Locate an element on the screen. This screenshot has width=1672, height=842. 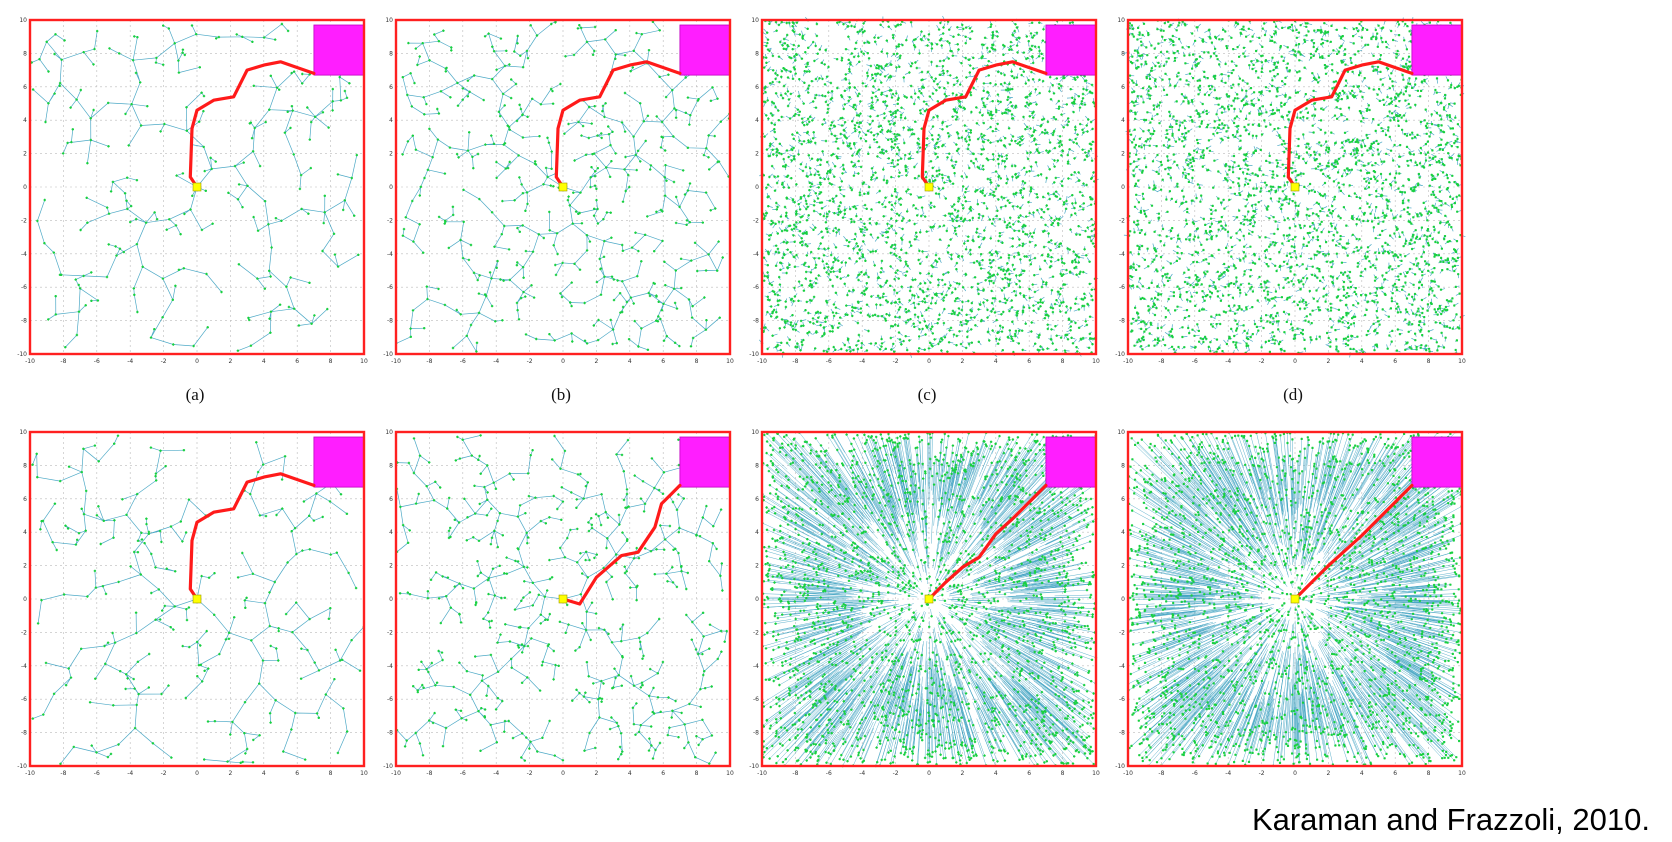
x-tick-label: -4 is located at coordinates (130, 361).